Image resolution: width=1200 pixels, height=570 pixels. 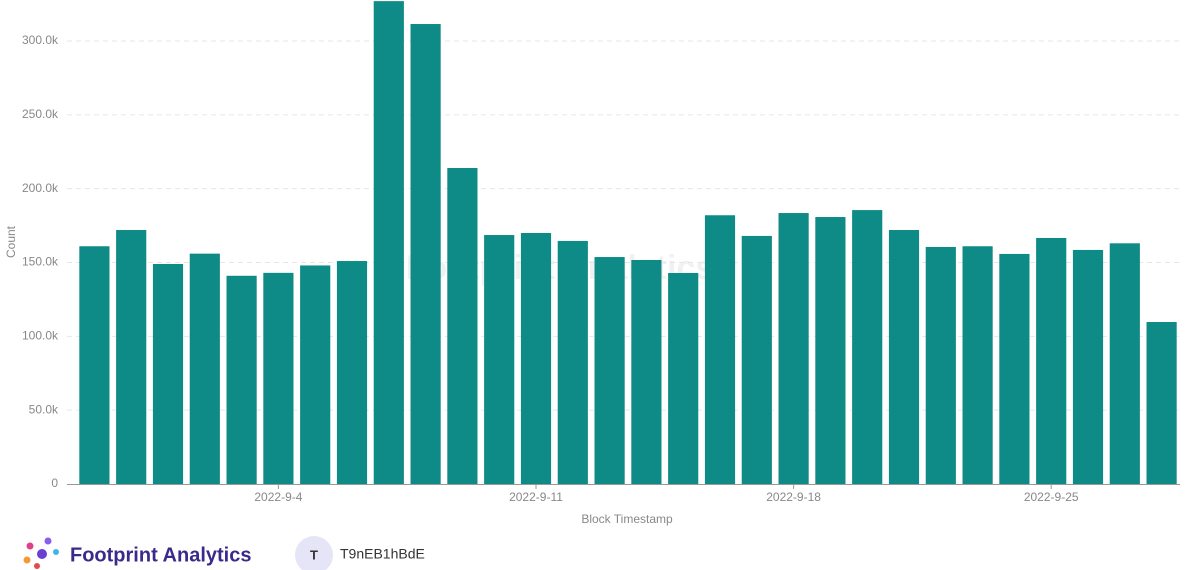 What do you see at coordinates (40, 40) in the screenshot?
I see `y-tick-label: 300.0k` at bounding box center [40, 40].